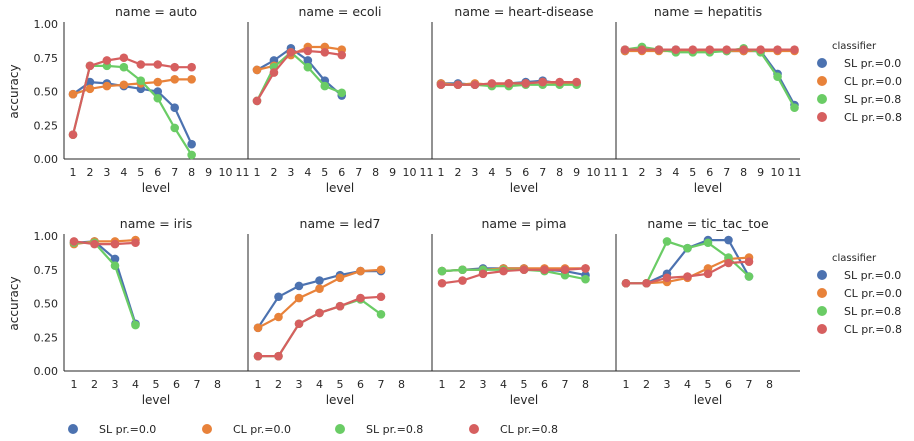 This screenshot has height=441, width=914. What do you see at coordinates (743, 172) in the screenshot?
I see `x-tick-label: 8` at bounding box center [743, 172].